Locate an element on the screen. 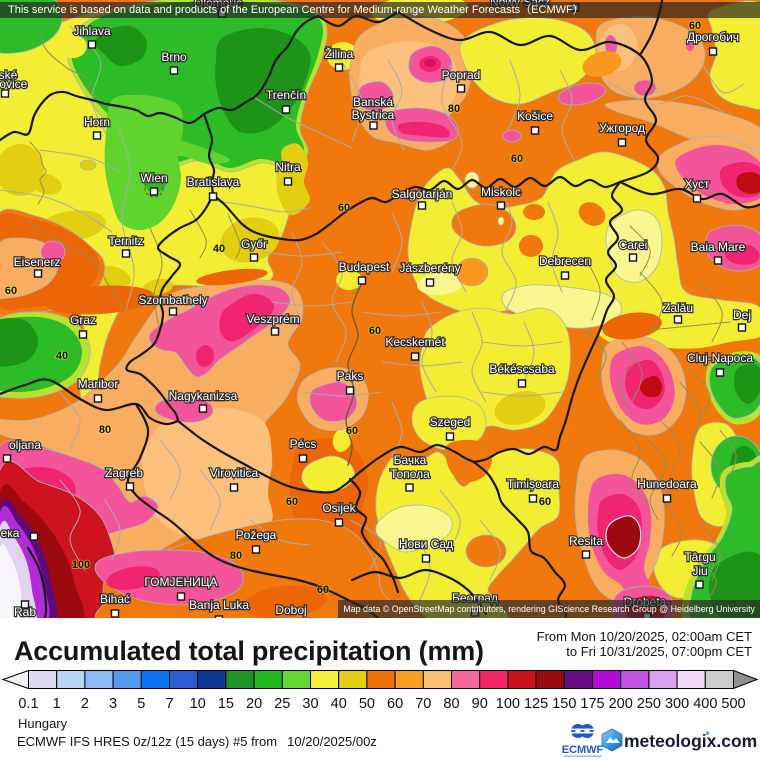  svg-text: Trenčín is located at coordinates (286, 95).